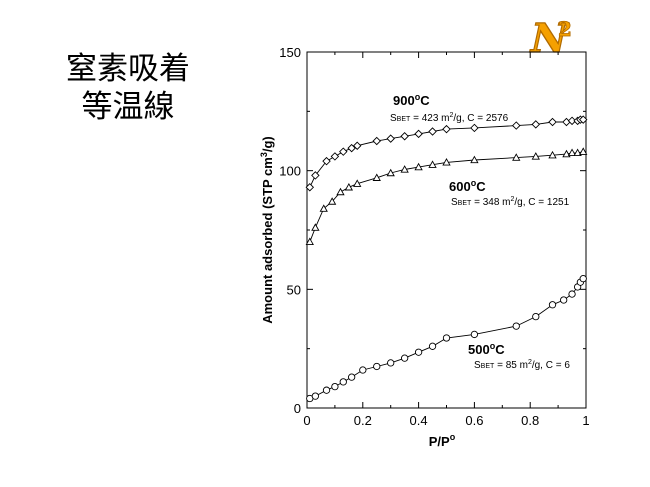 The image size is (650, 487). I want to click on series-note-500: SBET = 85 m2/g, C = 6, so click(522, 365).